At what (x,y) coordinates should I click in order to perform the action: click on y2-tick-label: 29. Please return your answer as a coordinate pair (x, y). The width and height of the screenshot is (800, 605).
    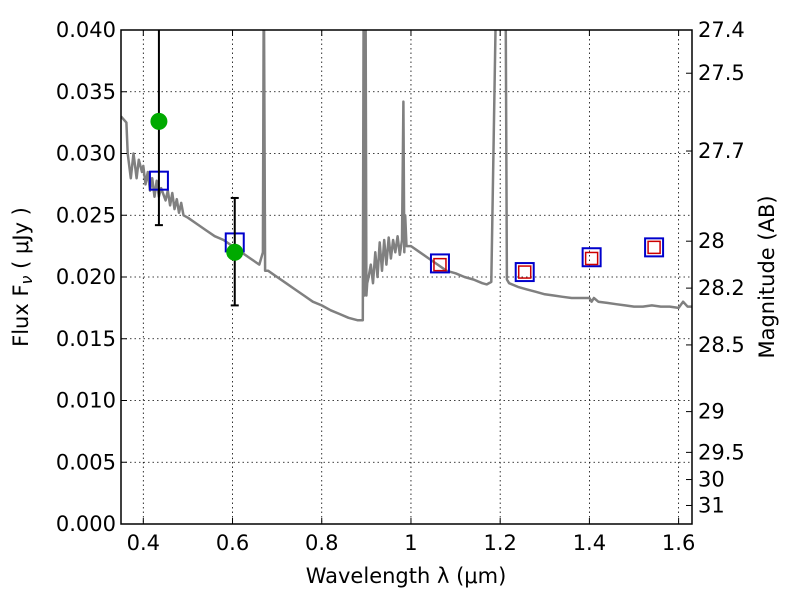
    Looking at the image, I should click on (711, 412).